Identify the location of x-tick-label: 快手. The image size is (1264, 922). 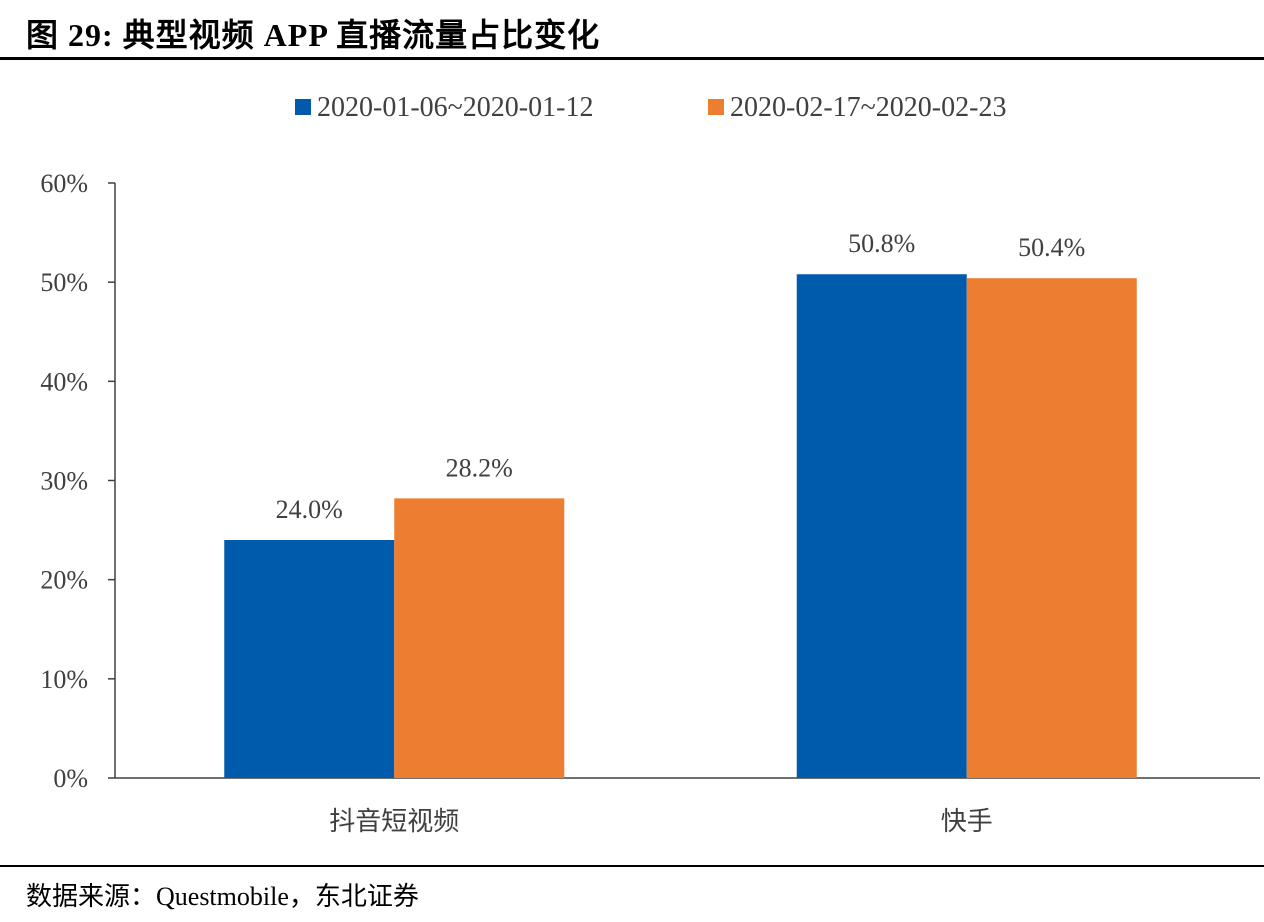
(967, 821).